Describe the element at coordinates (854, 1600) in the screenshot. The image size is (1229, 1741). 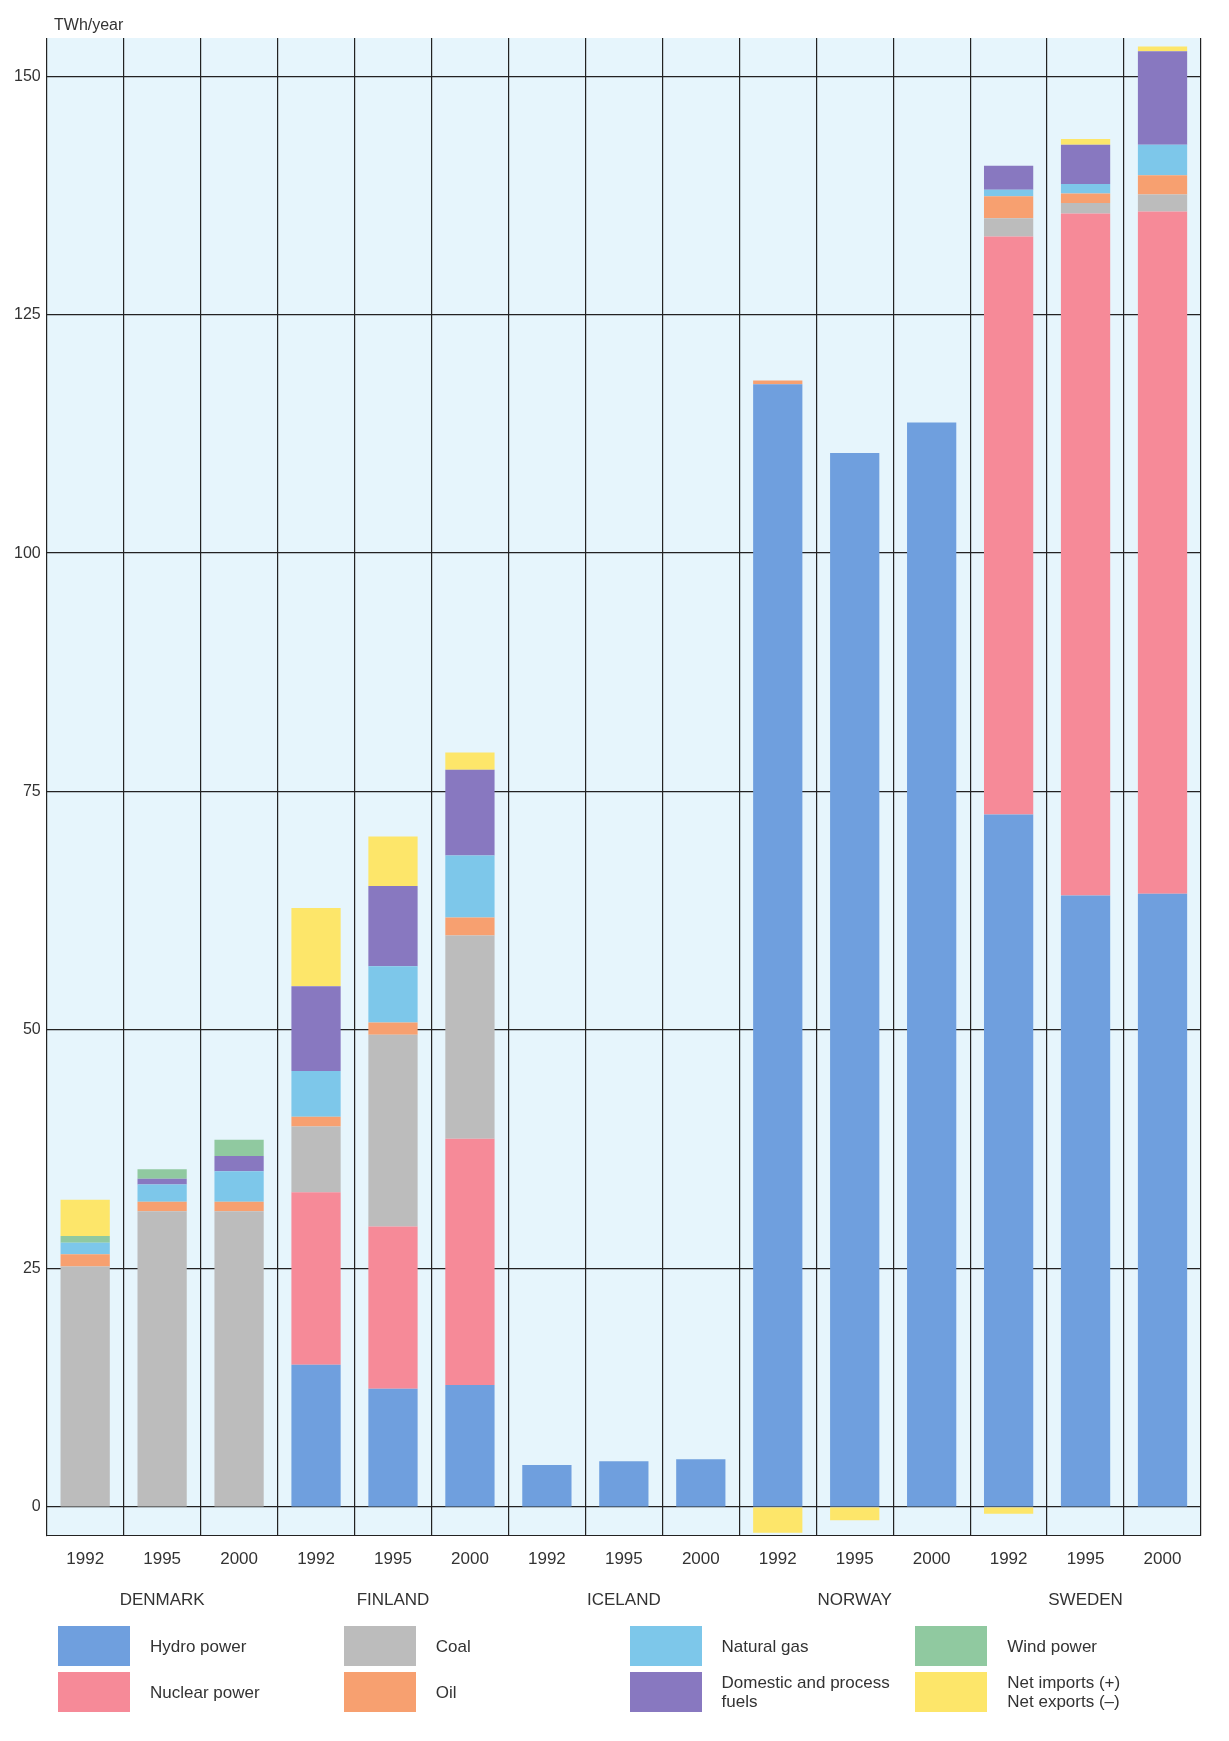
I see `text: NORWAY` at that location.